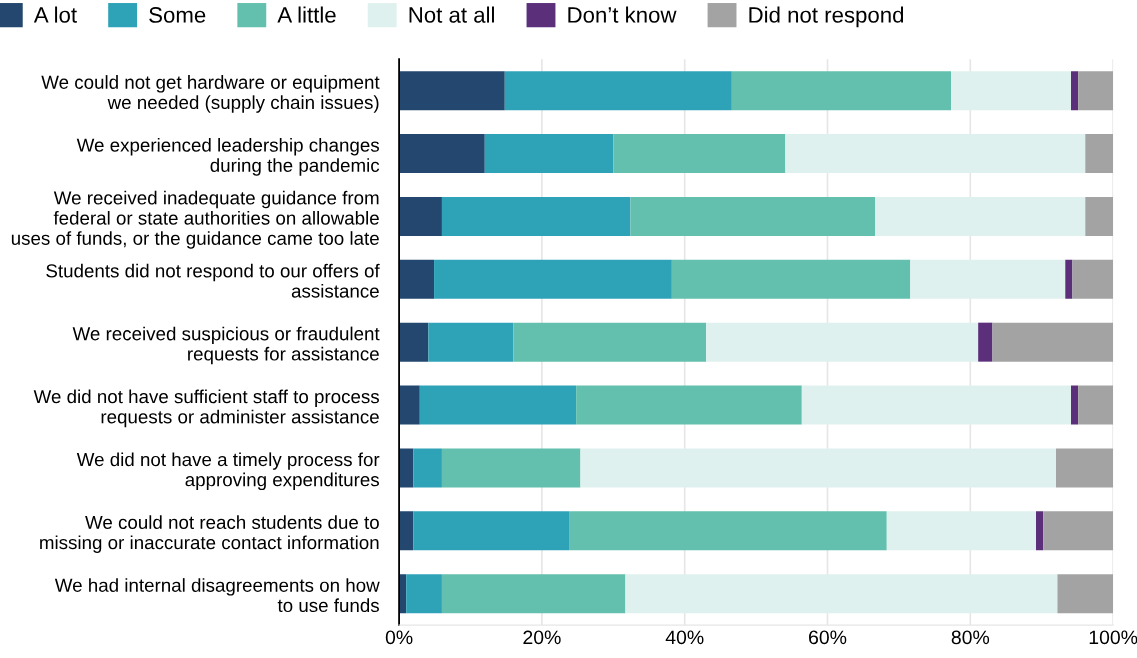  I want to click on x-tick-label: 60%, so click(828, 637).